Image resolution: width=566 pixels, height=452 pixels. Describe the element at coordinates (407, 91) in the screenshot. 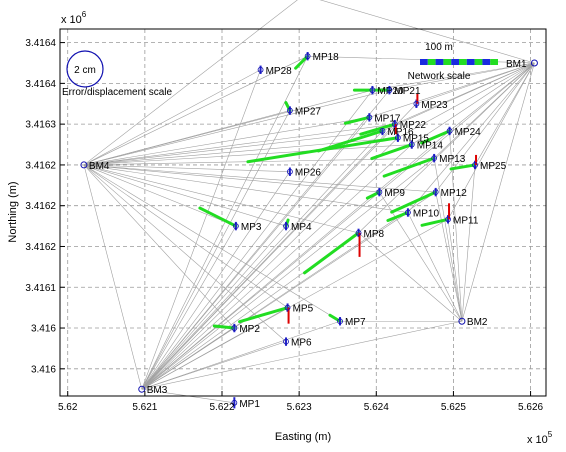

I see `point-label: MP21` at that location.